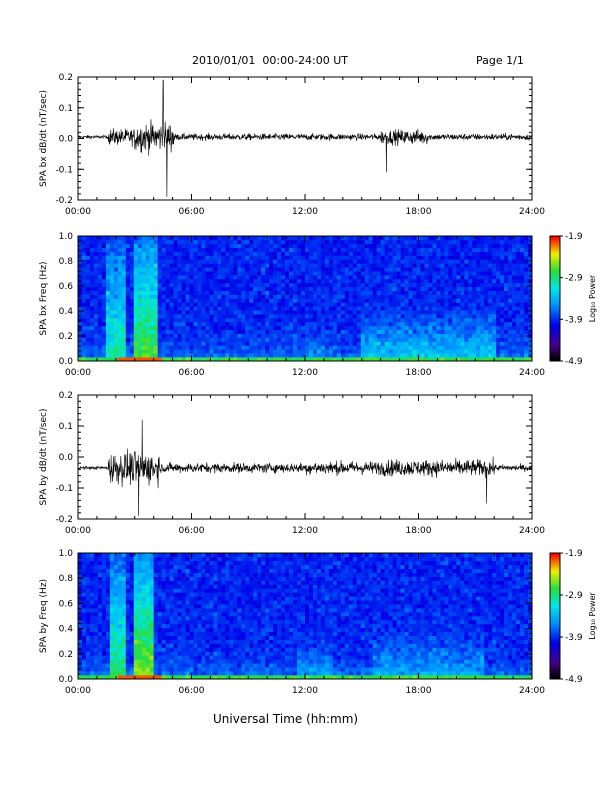 The width and height of the screenshot is (612, 792). I want to click on colorbar-tick-label: -3.9, so click(574, 320).